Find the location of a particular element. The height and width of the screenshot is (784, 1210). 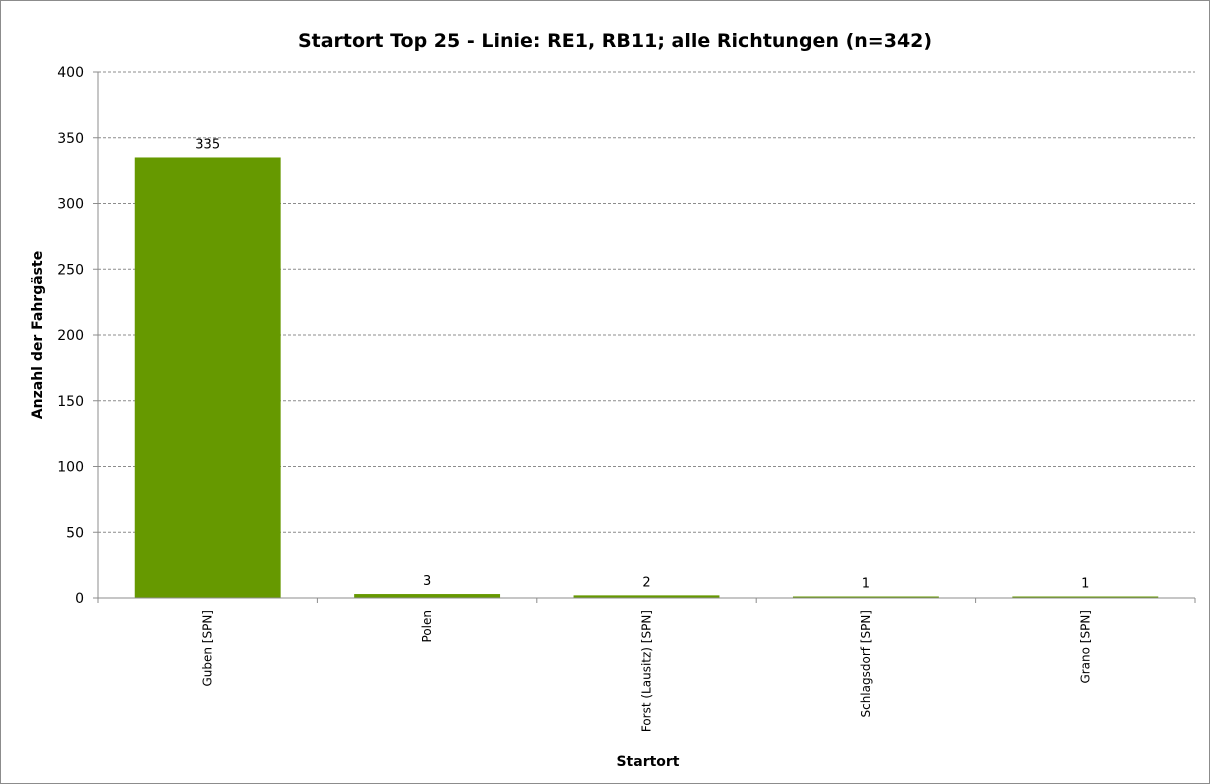

y-tick-label: 100 is located at coordinates (70, 468).